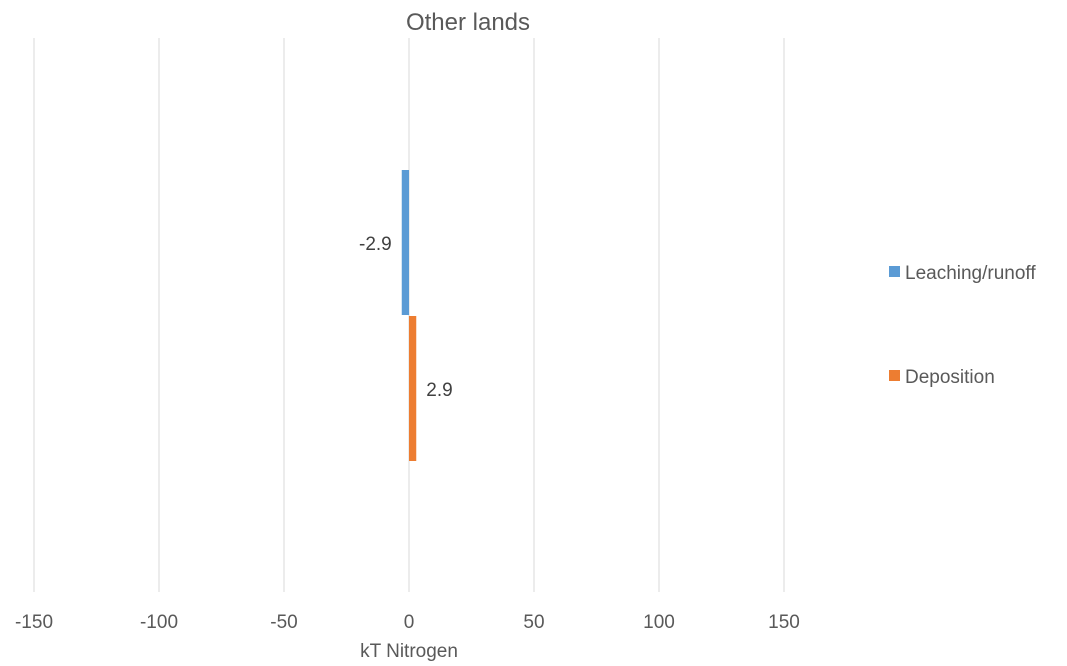 The image size is (1067, 666). What do you see at coordinates (468, 22) in the screenshot?
I see `chart-title: Other lands` at bounding box center [468, 22].